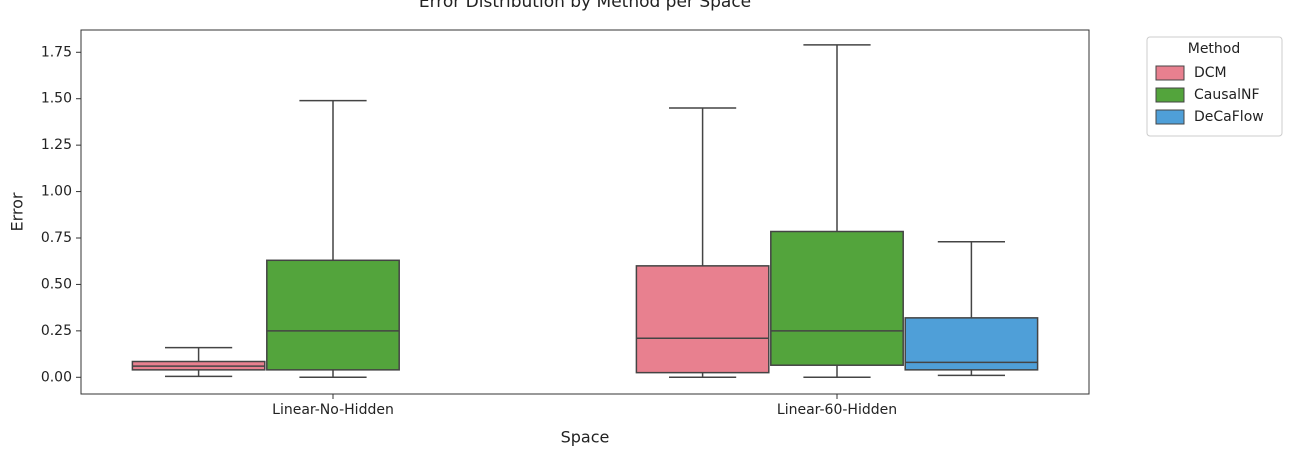 Image resolution: width=1292 pixels, height=456 pixels. I want to click on y-tick-label: 0.50, so click(56, 284).